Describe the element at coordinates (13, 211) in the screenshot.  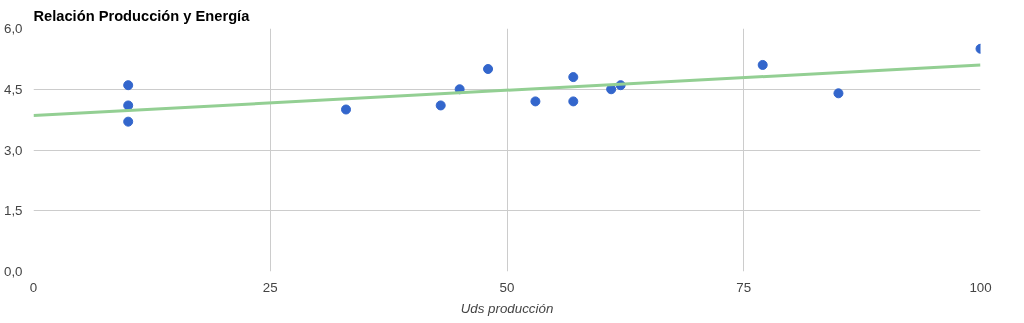
I see `y-tick-label: 1,5` at that location.